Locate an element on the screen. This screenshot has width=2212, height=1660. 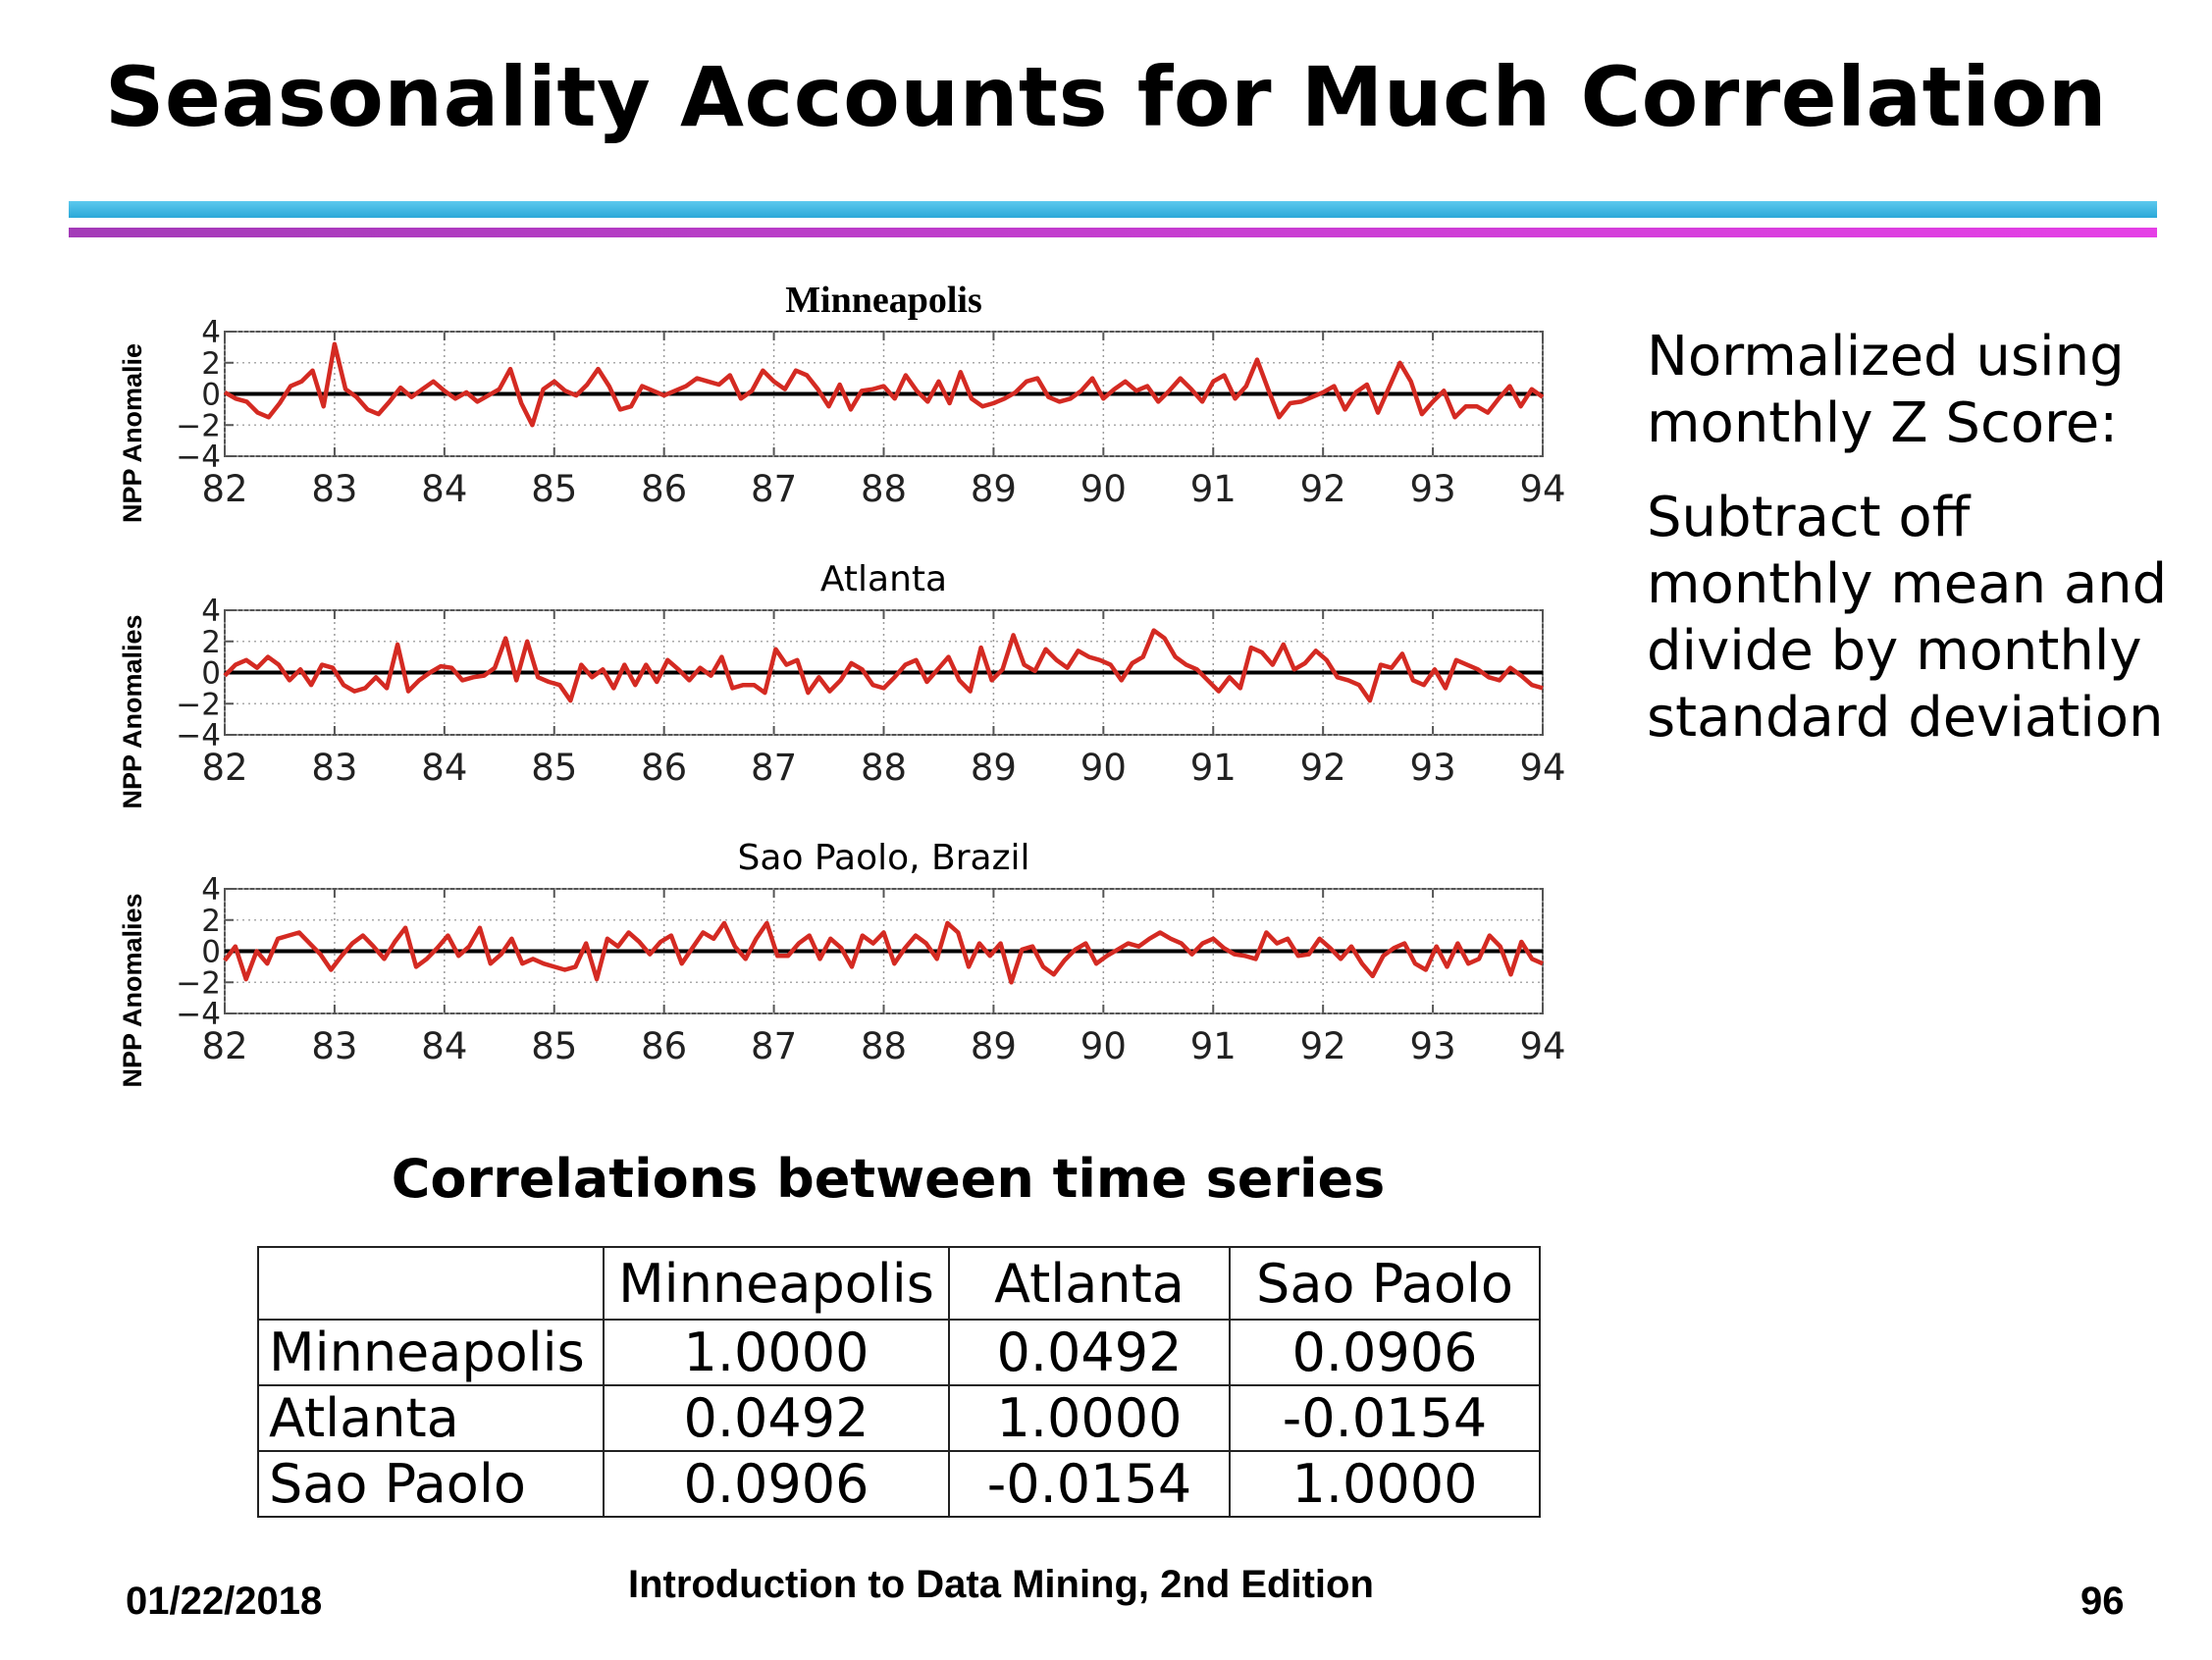
y-axis-label-sao-paolo-brazil: NPP Anomalies is located at coordinates (132, 990).